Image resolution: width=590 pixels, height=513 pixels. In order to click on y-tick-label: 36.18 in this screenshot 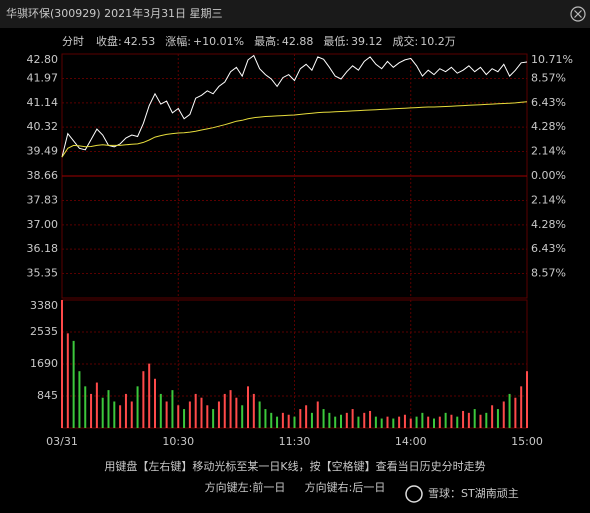, I will do `click(43, 248)`.